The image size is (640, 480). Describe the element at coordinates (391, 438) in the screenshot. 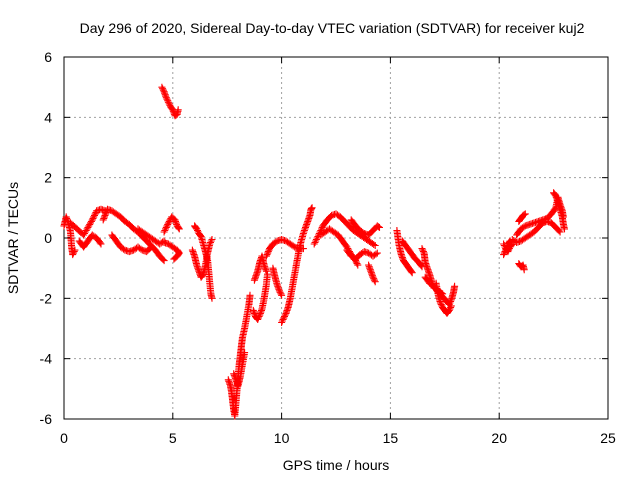

I see `x-tick-label: 15` at that location.